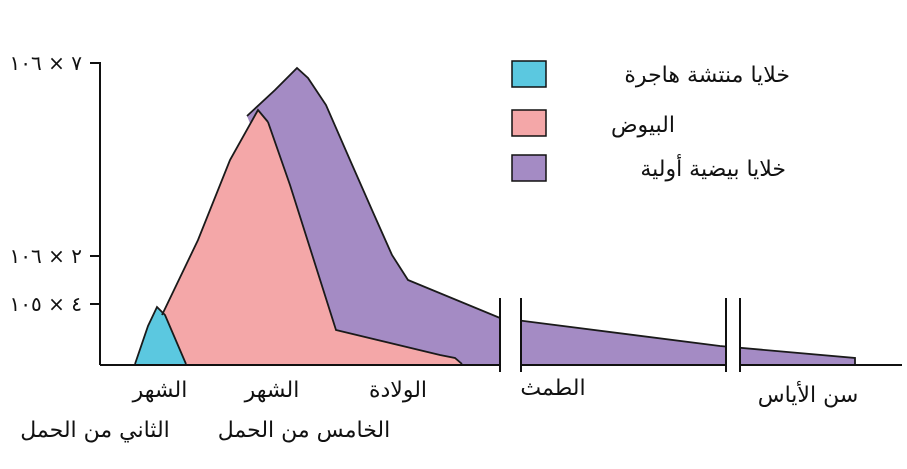  What do you see at coordinates (398, 390) in the screenshot?
I see `x-tick-label: الولادة` at bounding box center [398, 390].